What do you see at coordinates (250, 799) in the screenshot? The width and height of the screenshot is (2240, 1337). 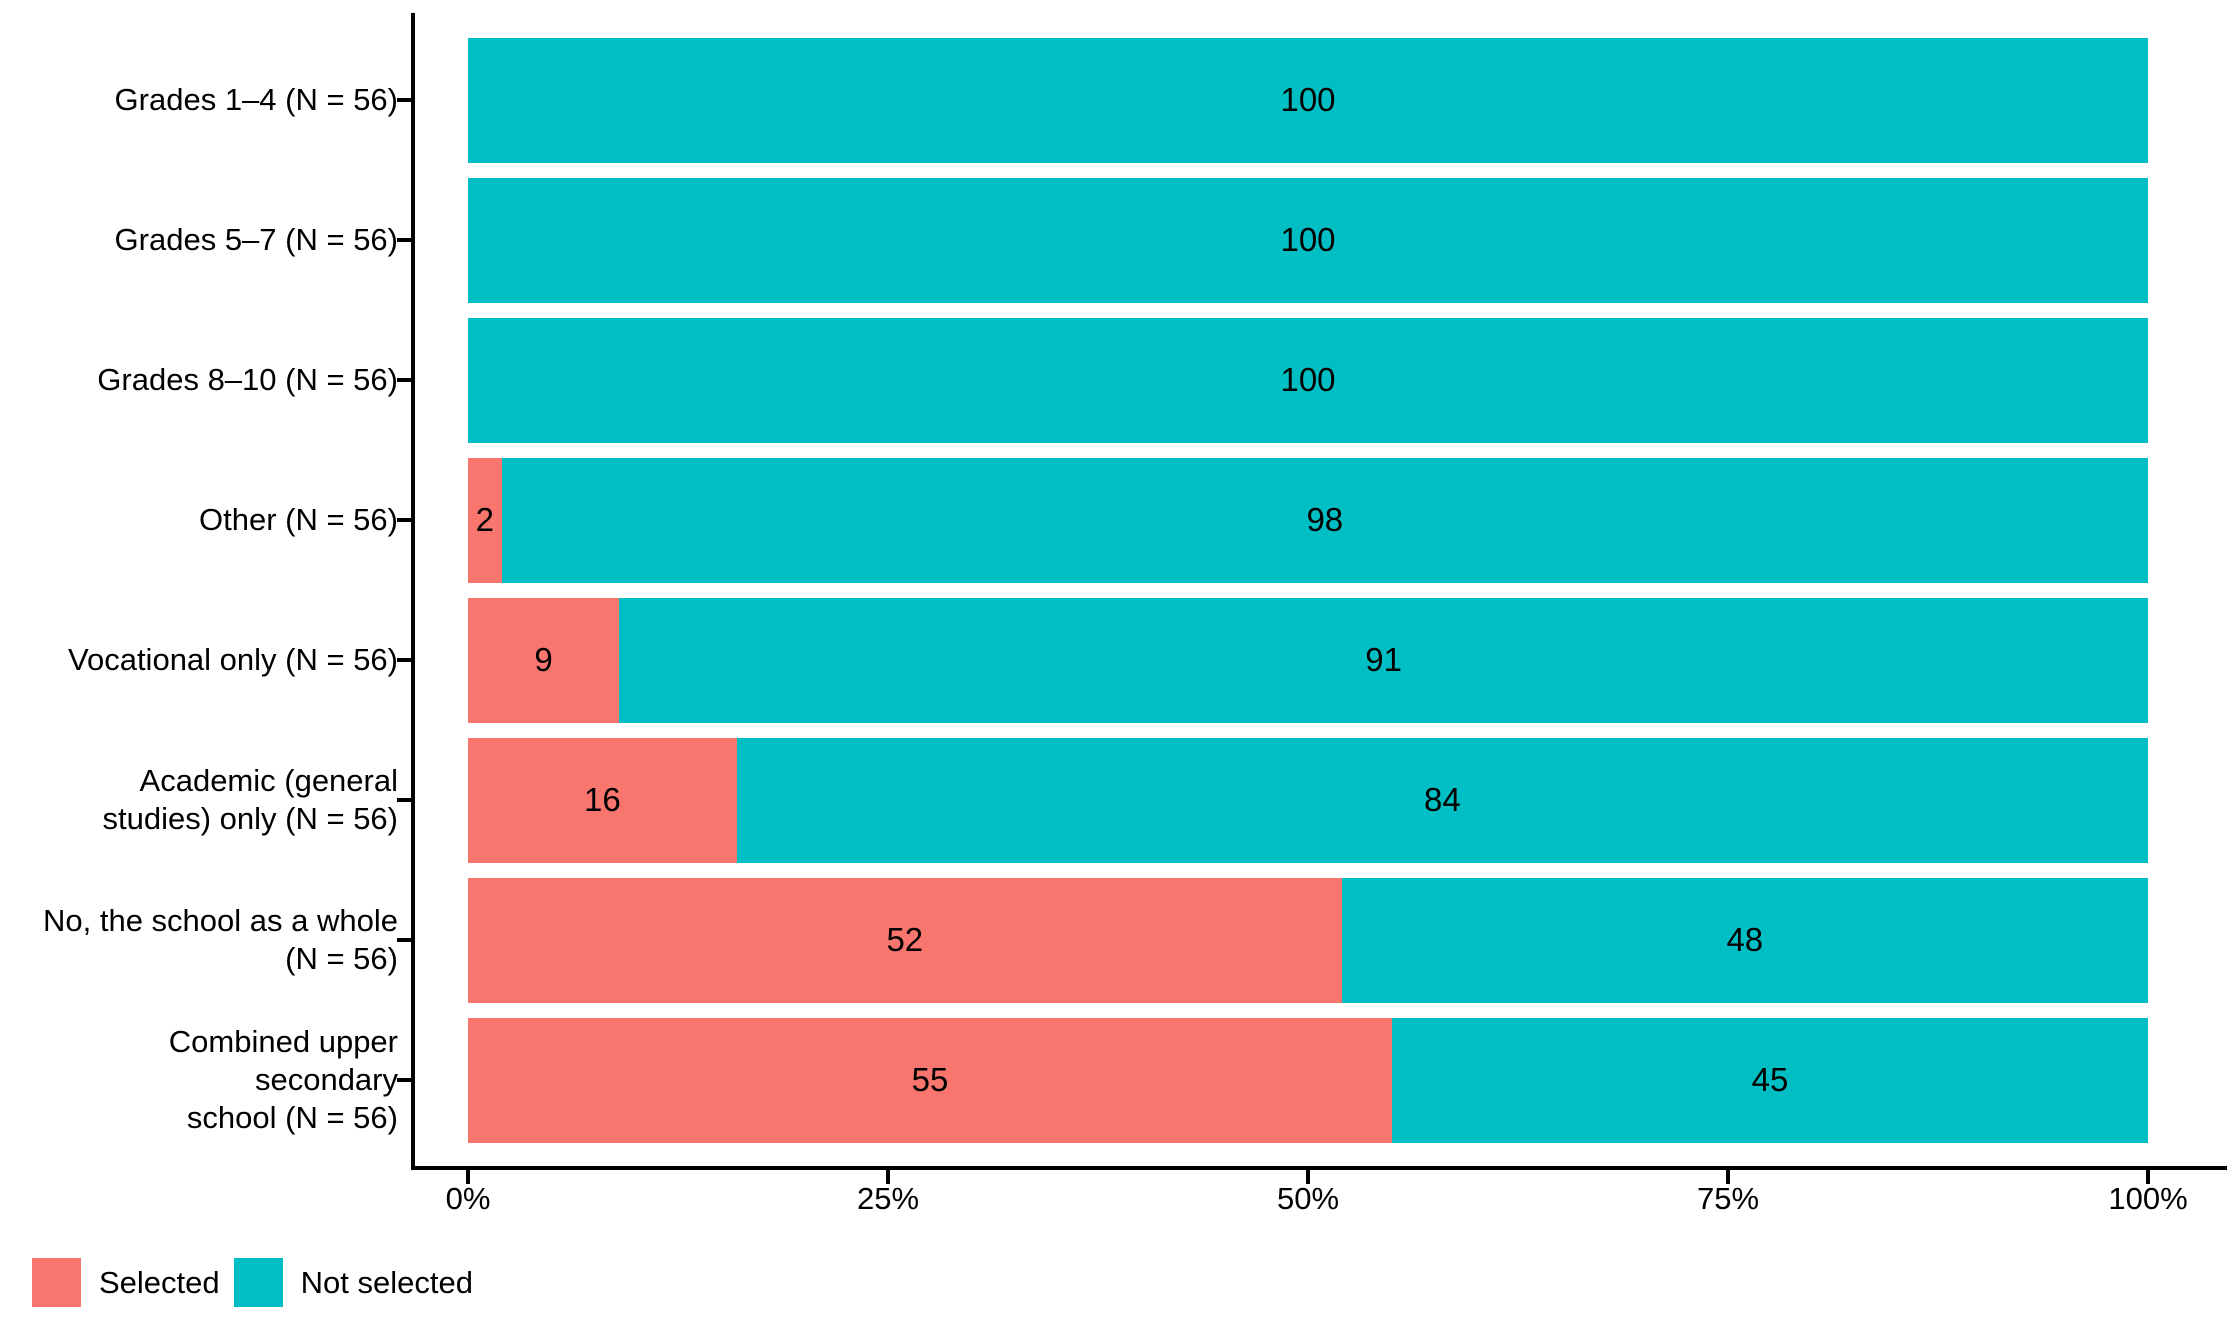 I see `category-label: Academic (general studies) only (N = 56)` at bounding box center [250, 799].